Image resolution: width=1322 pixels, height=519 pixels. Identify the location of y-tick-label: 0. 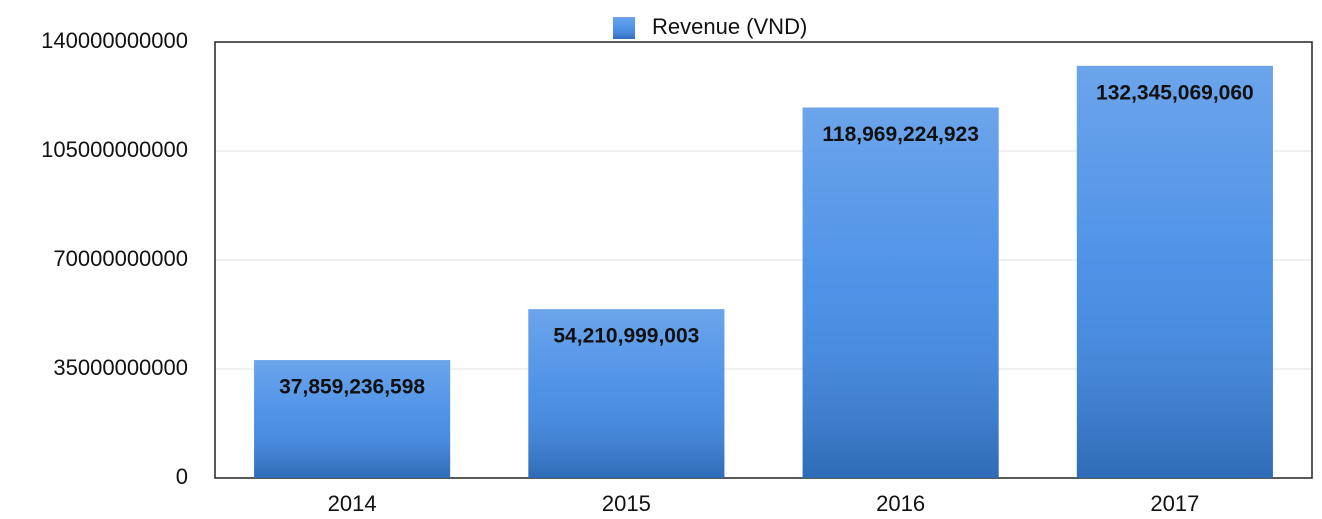
(182, 476).